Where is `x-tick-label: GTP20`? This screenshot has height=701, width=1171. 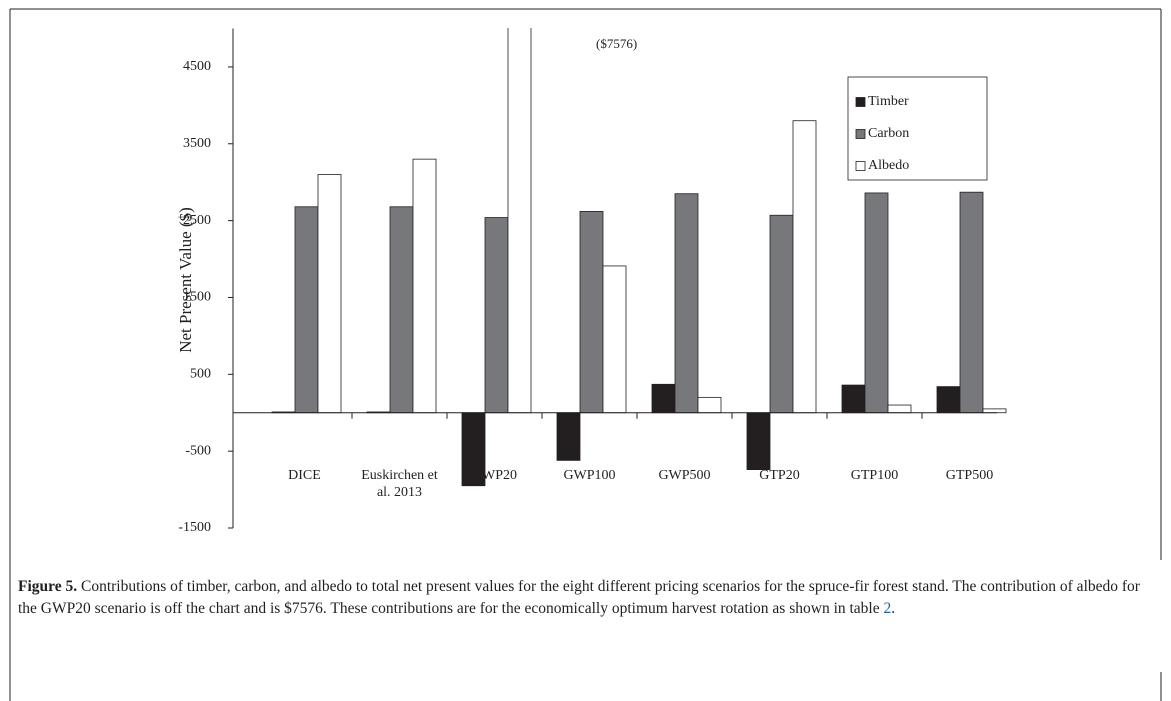
x-tick-label: GTP20 is located at coordinates (779, 475).